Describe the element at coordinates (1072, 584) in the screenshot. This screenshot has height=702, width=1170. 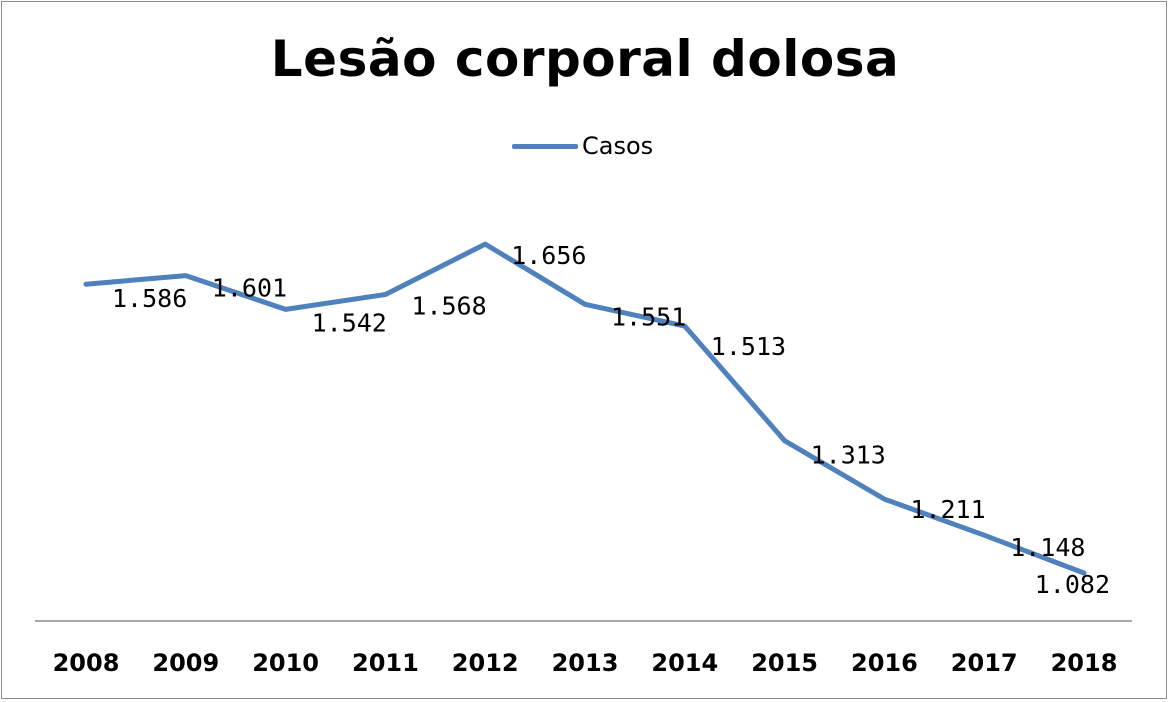
I see `data-label: 1.082` at that location.